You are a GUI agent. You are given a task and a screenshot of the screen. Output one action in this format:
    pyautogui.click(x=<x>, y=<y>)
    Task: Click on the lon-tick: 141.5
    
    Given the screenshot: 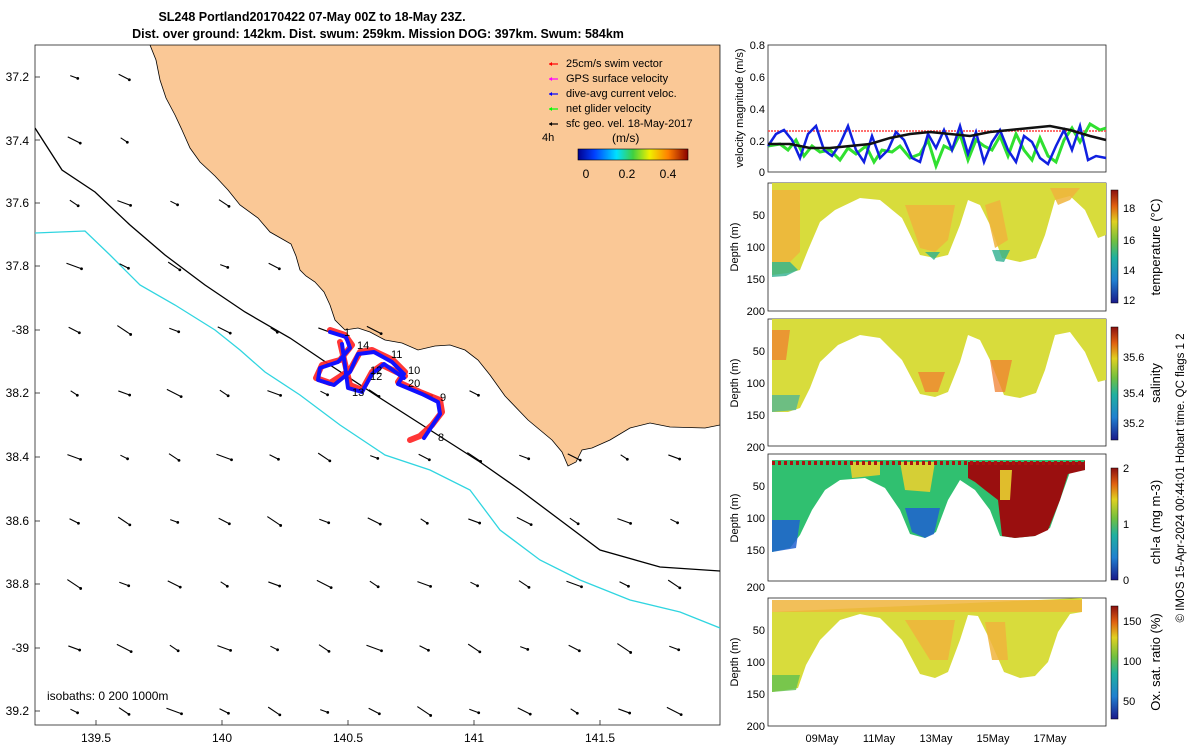 What is the action you would take?
    pyautogui.click(x=600, y=738)
    